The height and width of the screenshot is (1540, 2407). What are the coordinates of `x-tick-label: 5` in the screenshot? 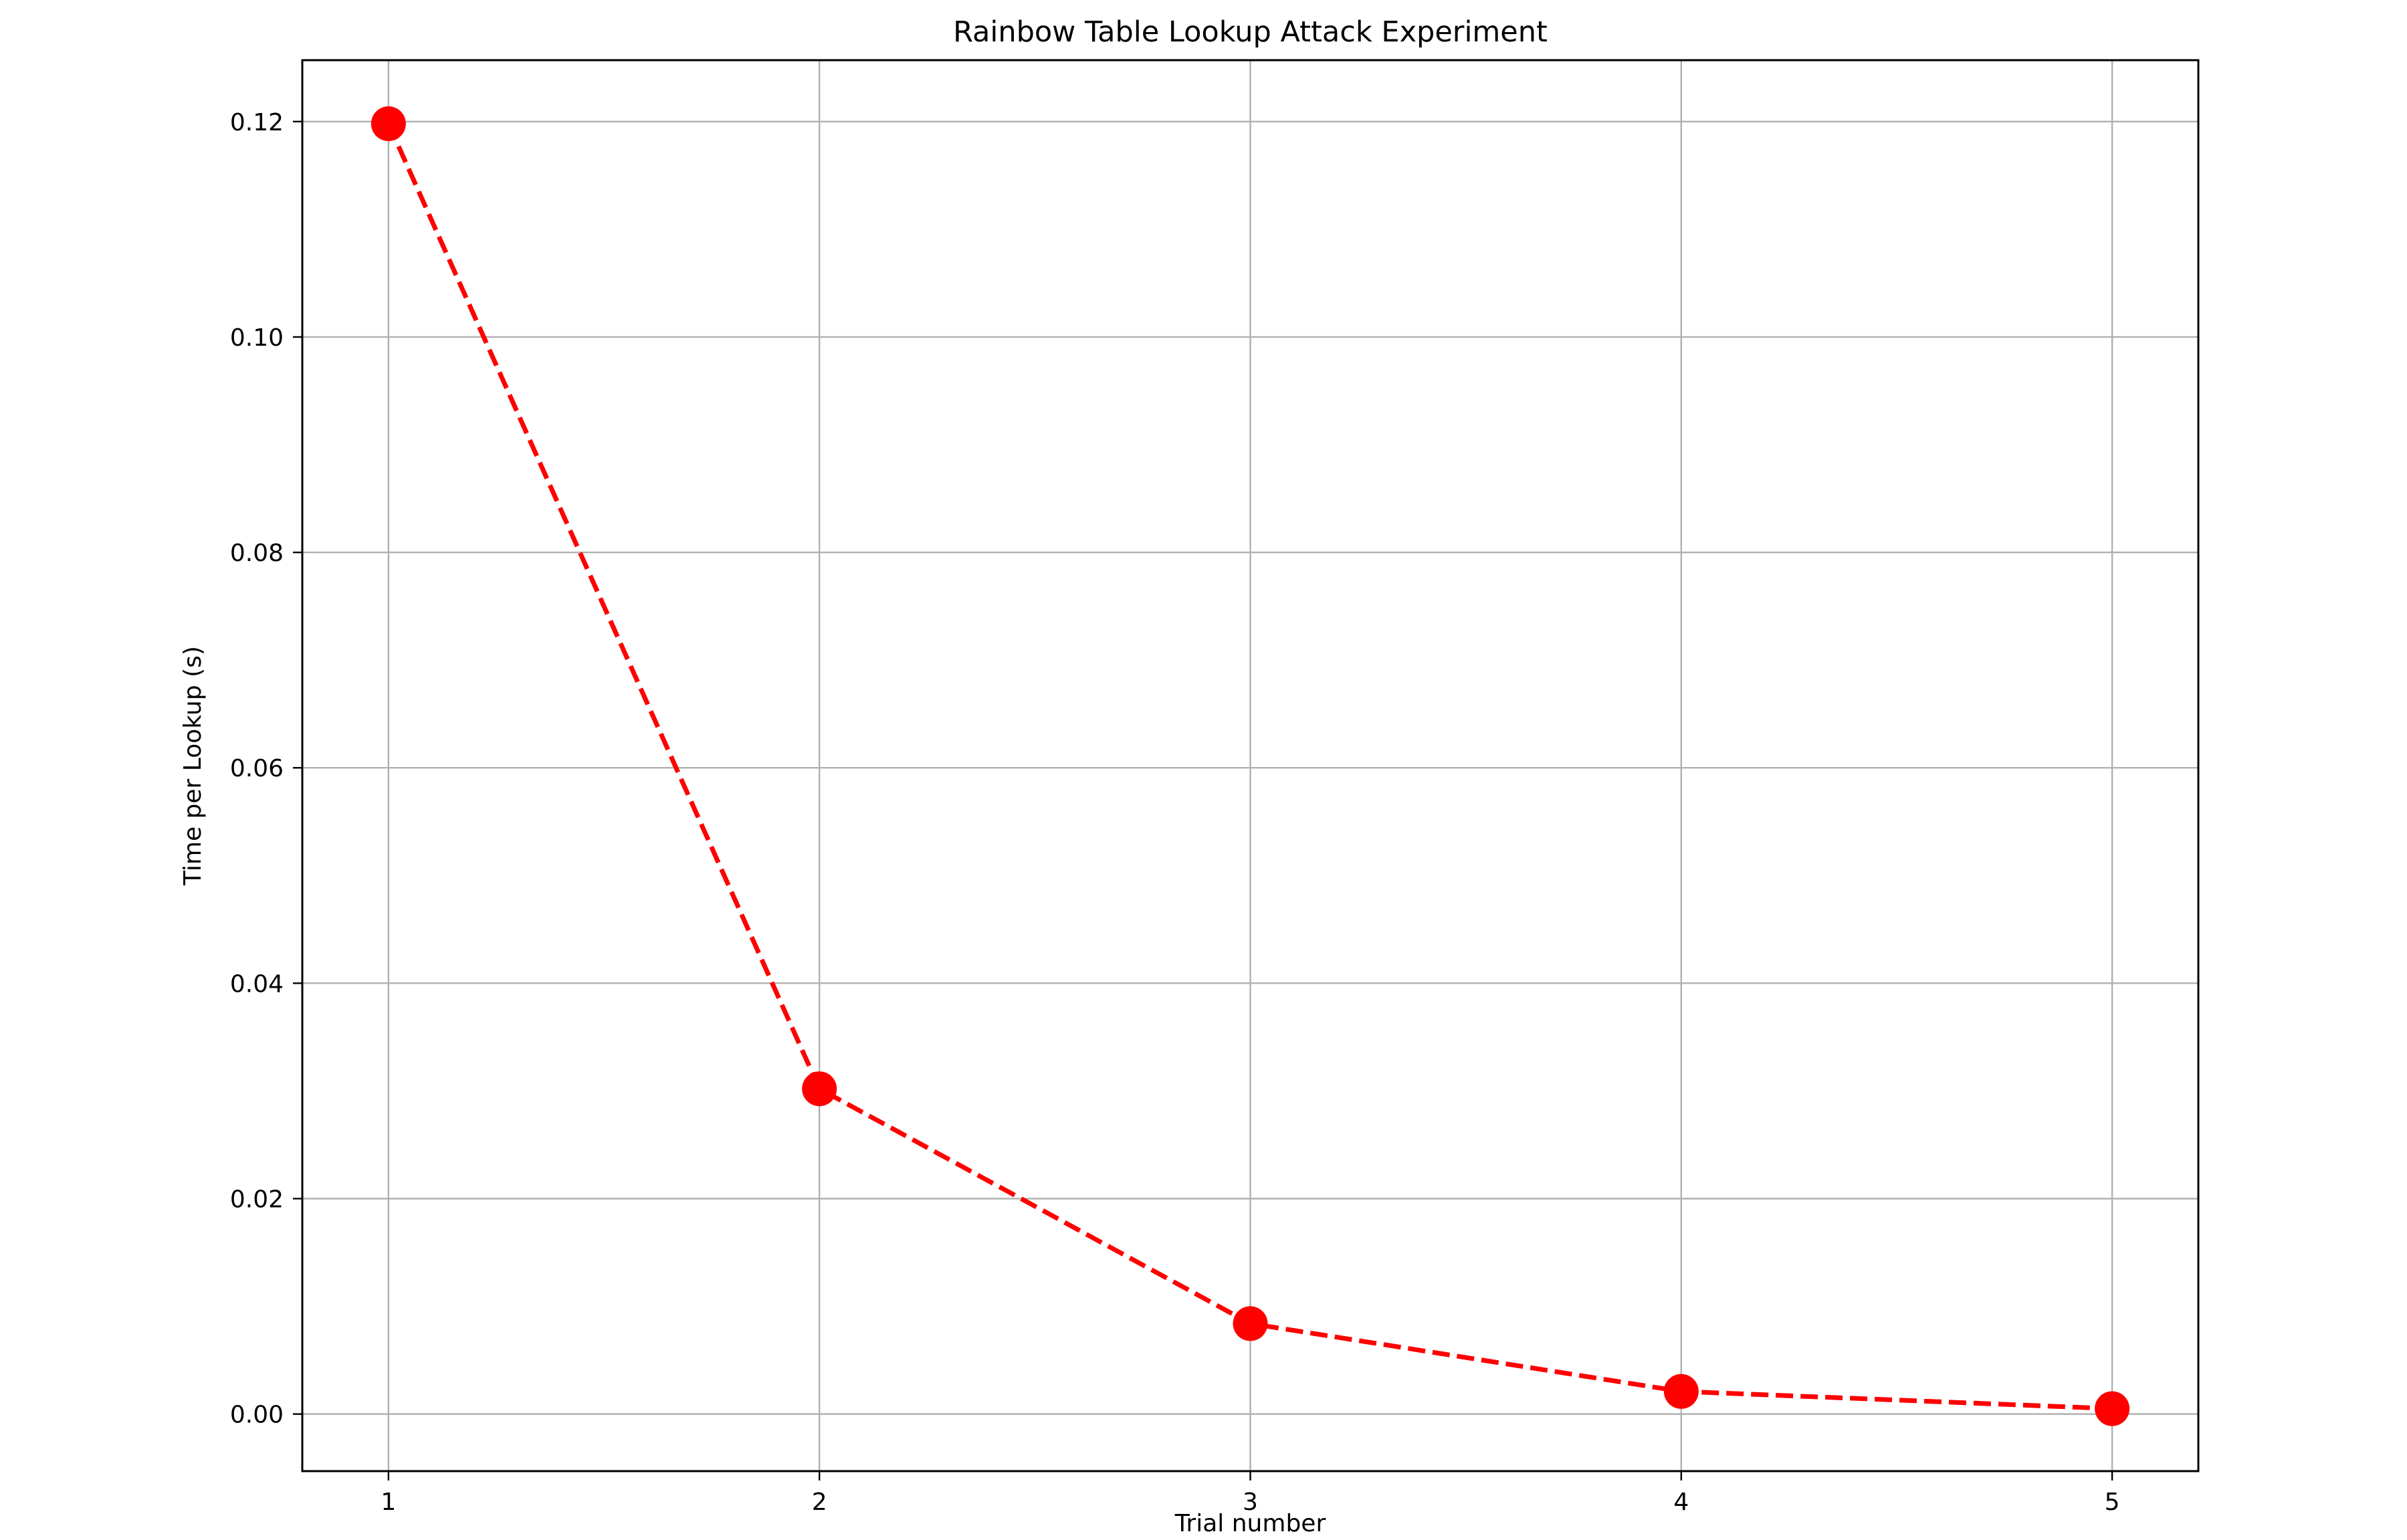 It's located at (2112, 1502).